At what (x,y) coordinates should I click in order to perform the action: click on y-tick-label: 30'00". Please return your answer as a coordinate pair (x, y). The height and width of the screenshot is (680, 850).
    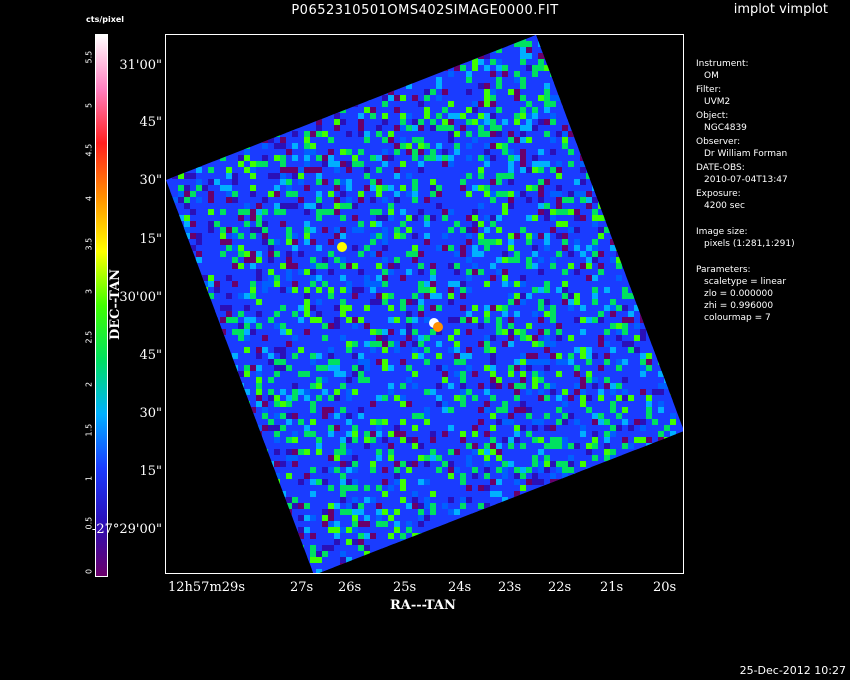
    Looking at the image, I should click on (140, 297).